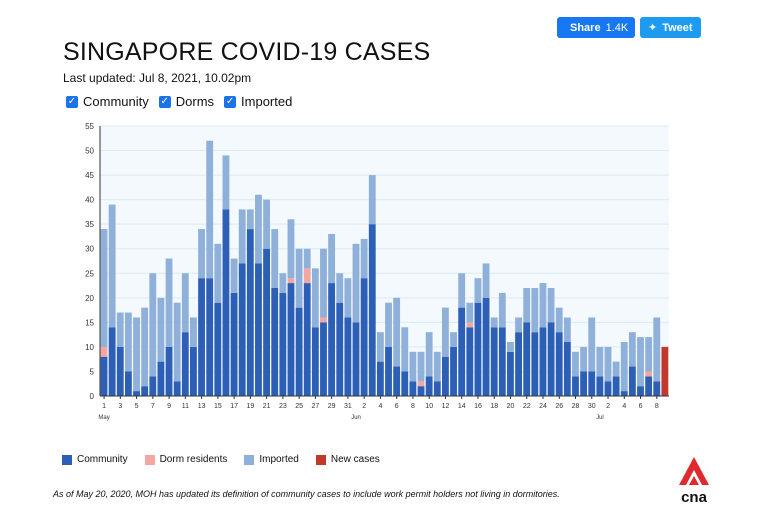 The image size is (764, 516). I want to click on x-tick-label: 29, so click(332, 406).